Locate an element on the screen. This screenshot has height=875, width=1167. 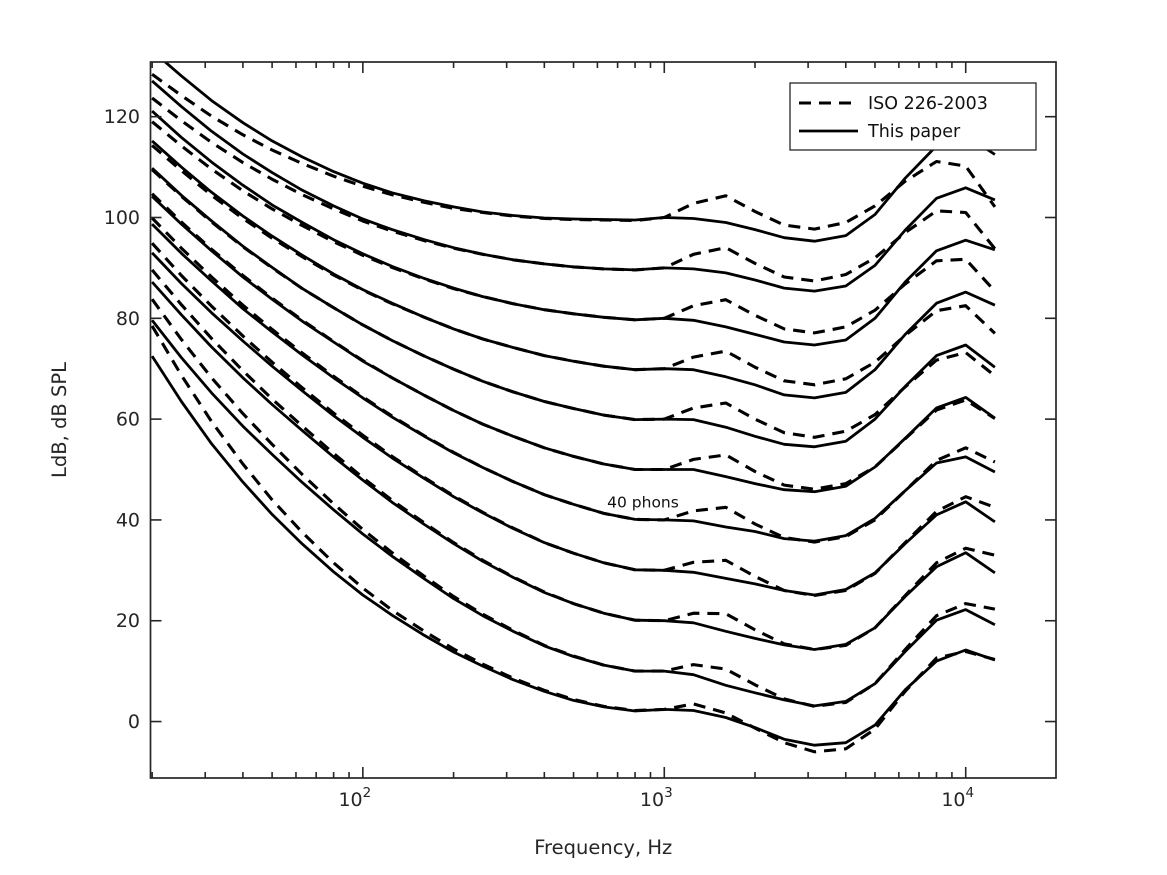
x-tick-label-100: 10² is located at coordinates (354, 798).